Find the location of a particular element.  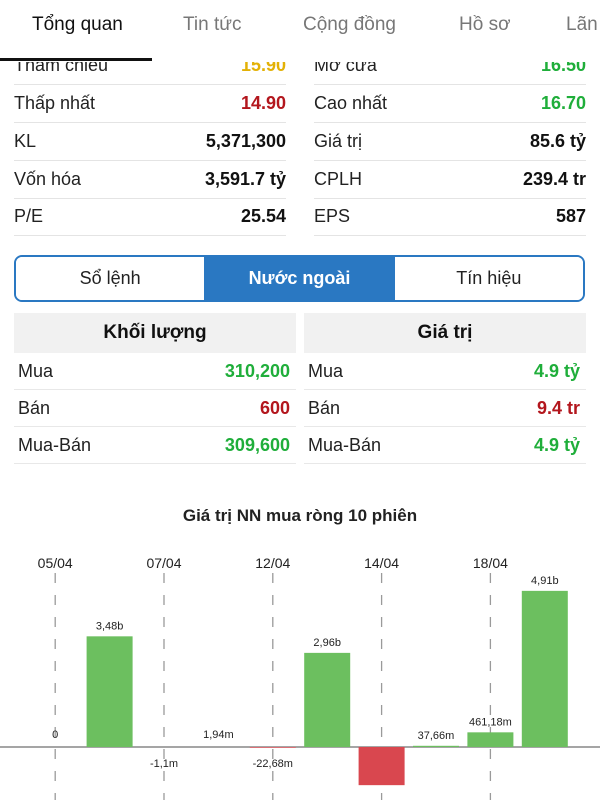

table-row: Bán 600 is located at coordinates (155, 408).